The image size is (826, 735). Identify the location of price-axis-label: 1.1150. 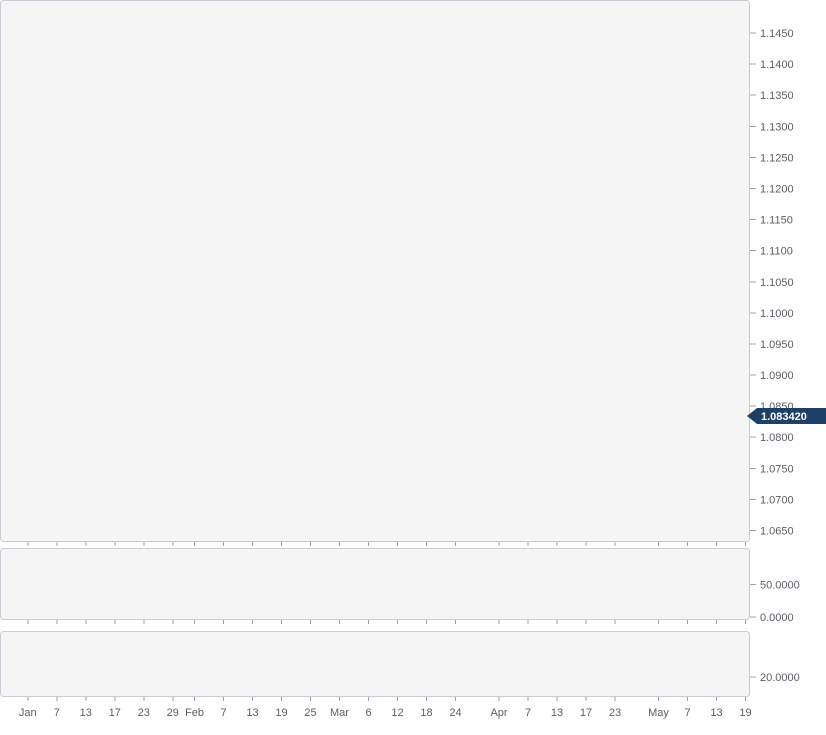
(776, 221).